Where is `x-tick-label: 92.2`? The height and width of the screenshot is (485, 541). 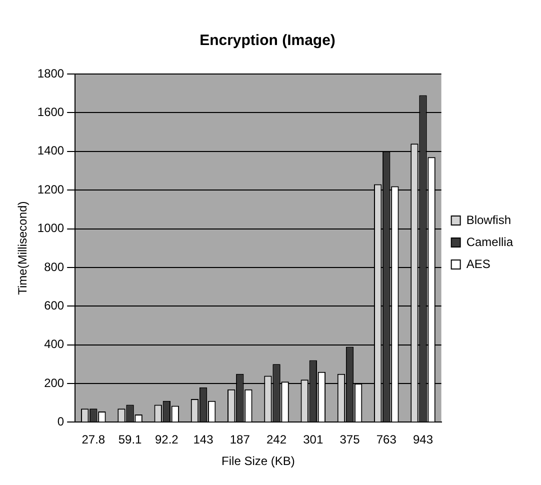
x-tick-label: 92.2 is located at coordinates (166, 439).